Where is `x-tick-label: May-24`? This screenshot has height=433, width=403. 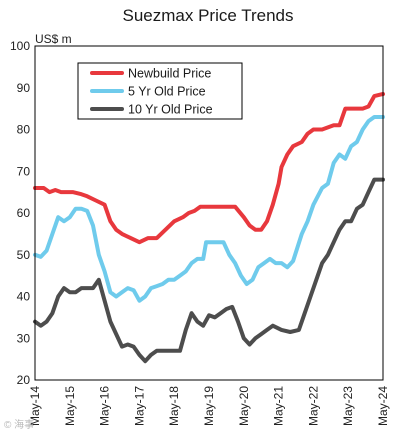 x-tick-label: May-24 is located at coordinates (383, 406).